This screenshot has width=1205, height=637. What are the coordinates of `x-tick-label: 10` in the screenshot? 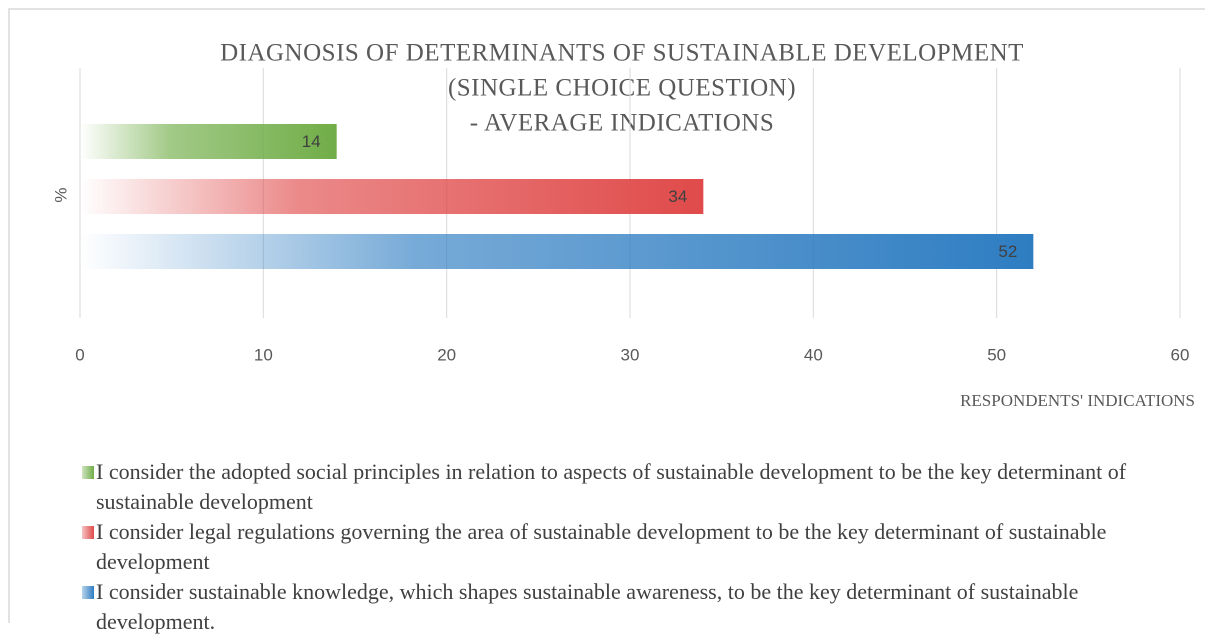 It's located at (263, 354).